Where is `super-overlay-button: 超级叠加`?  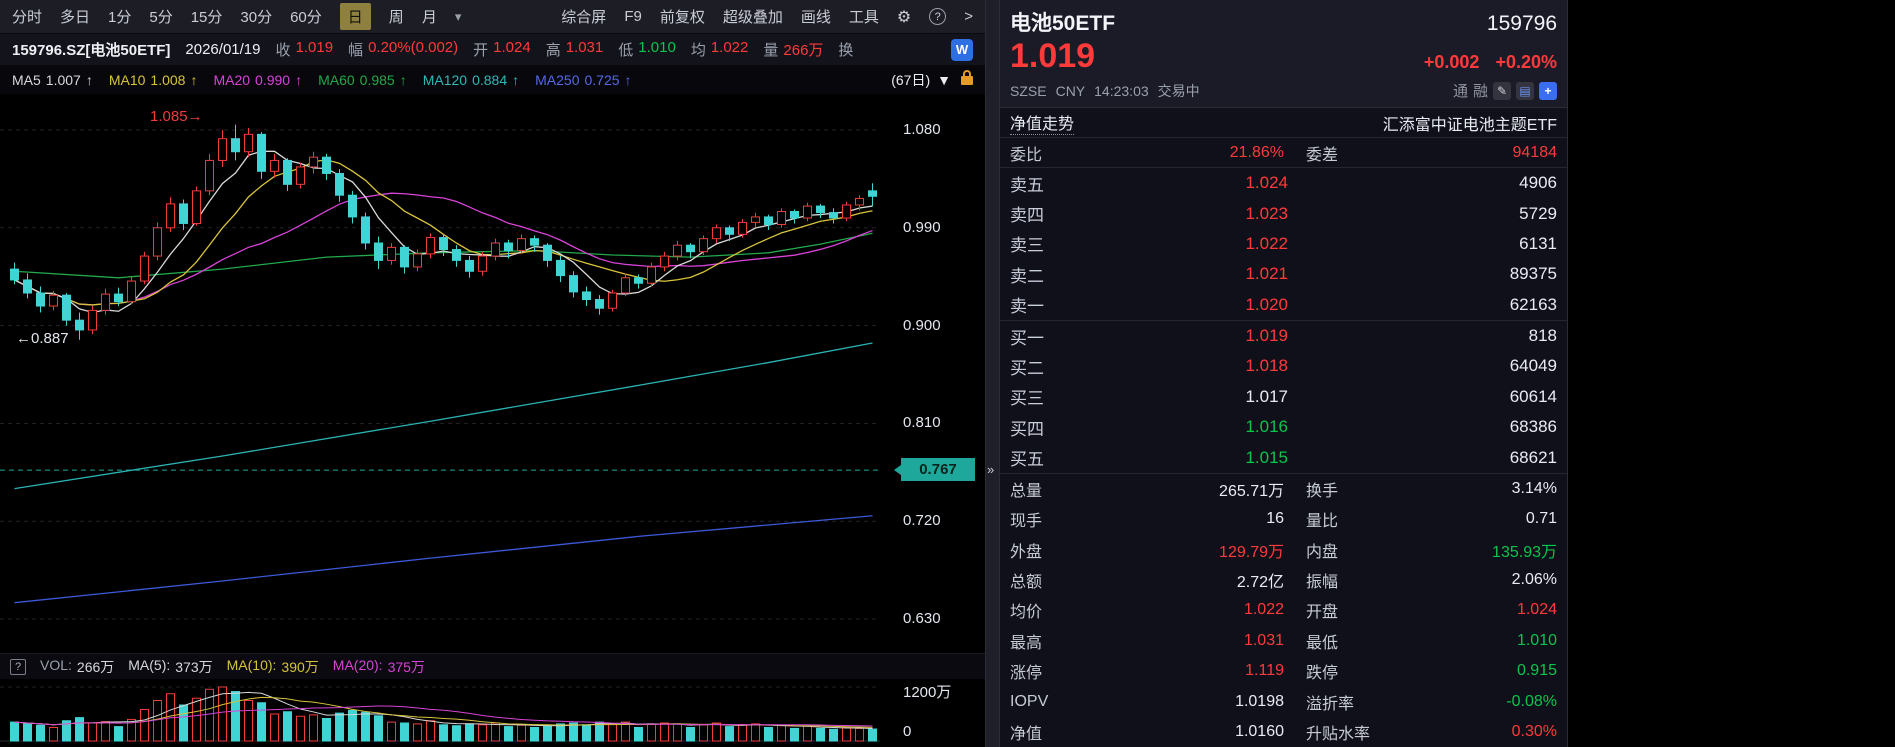
super-overlay-button: 超级叠加 is located at coordinates (752, 17).